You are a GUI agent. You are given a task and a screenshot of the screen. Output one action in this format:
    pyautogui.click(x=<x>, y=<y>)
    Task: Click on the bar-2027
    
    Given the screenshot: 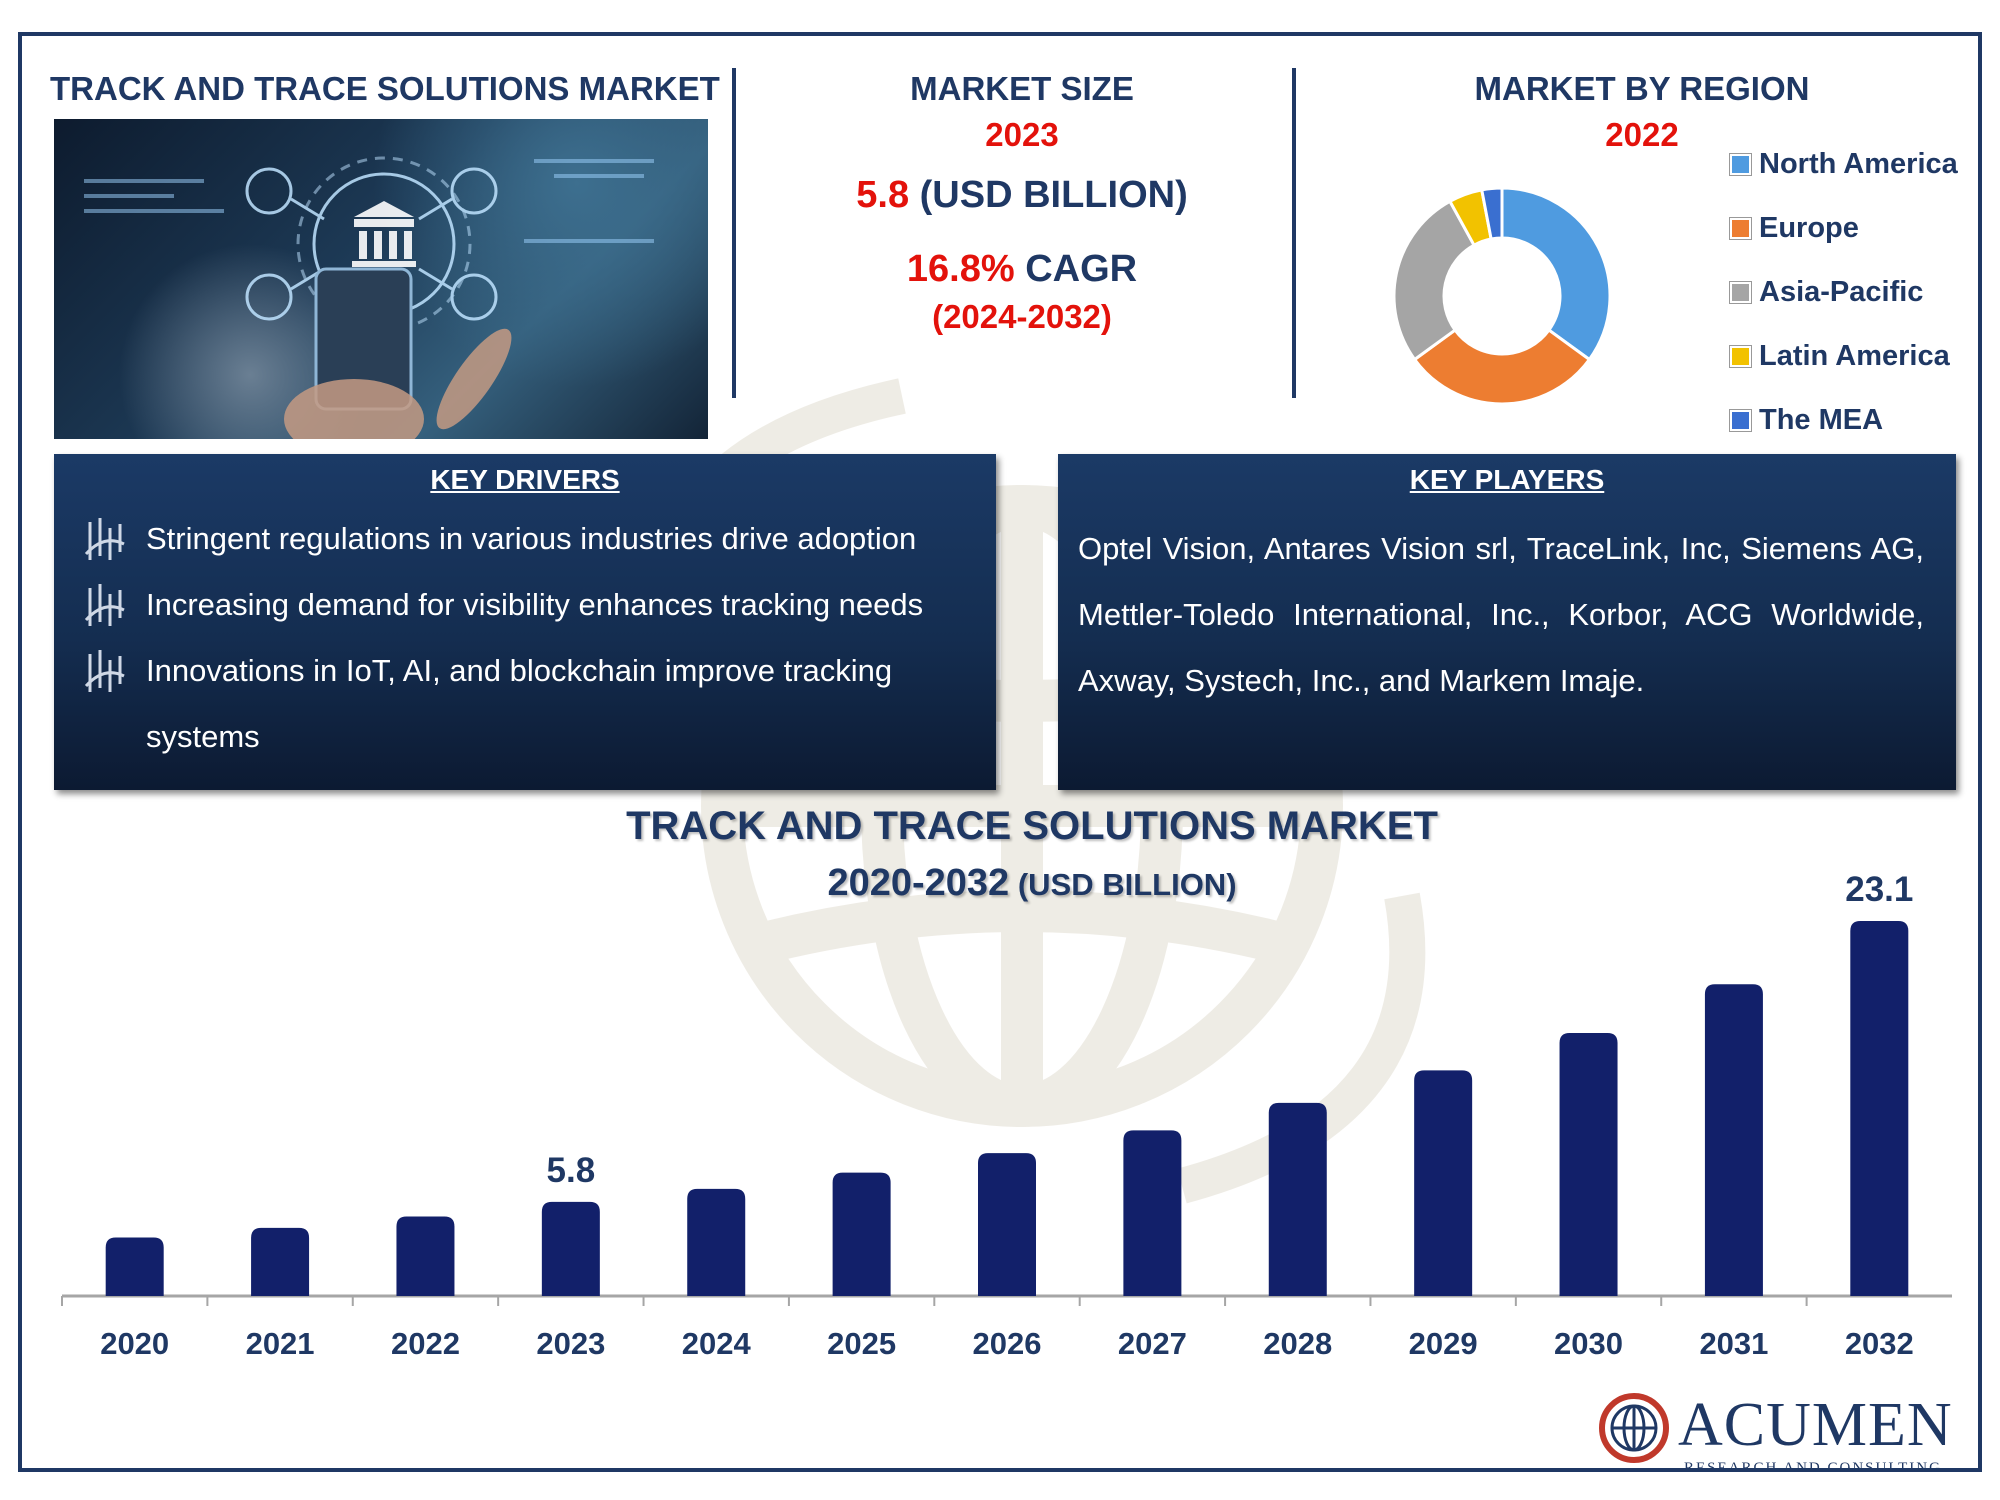 What is the action you would take?
    pyautogui.click(x=1152, y=1213)
    